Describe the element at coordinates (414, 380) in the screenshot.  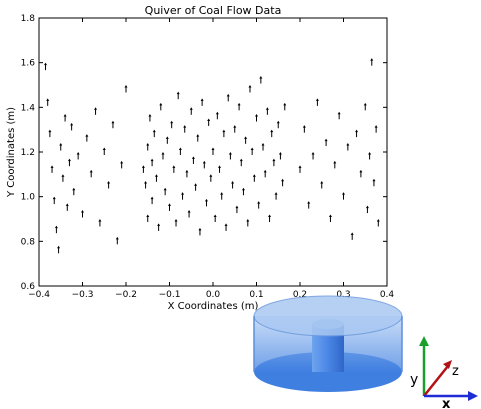
I see `y-axis-glyph-label: y` at that location.